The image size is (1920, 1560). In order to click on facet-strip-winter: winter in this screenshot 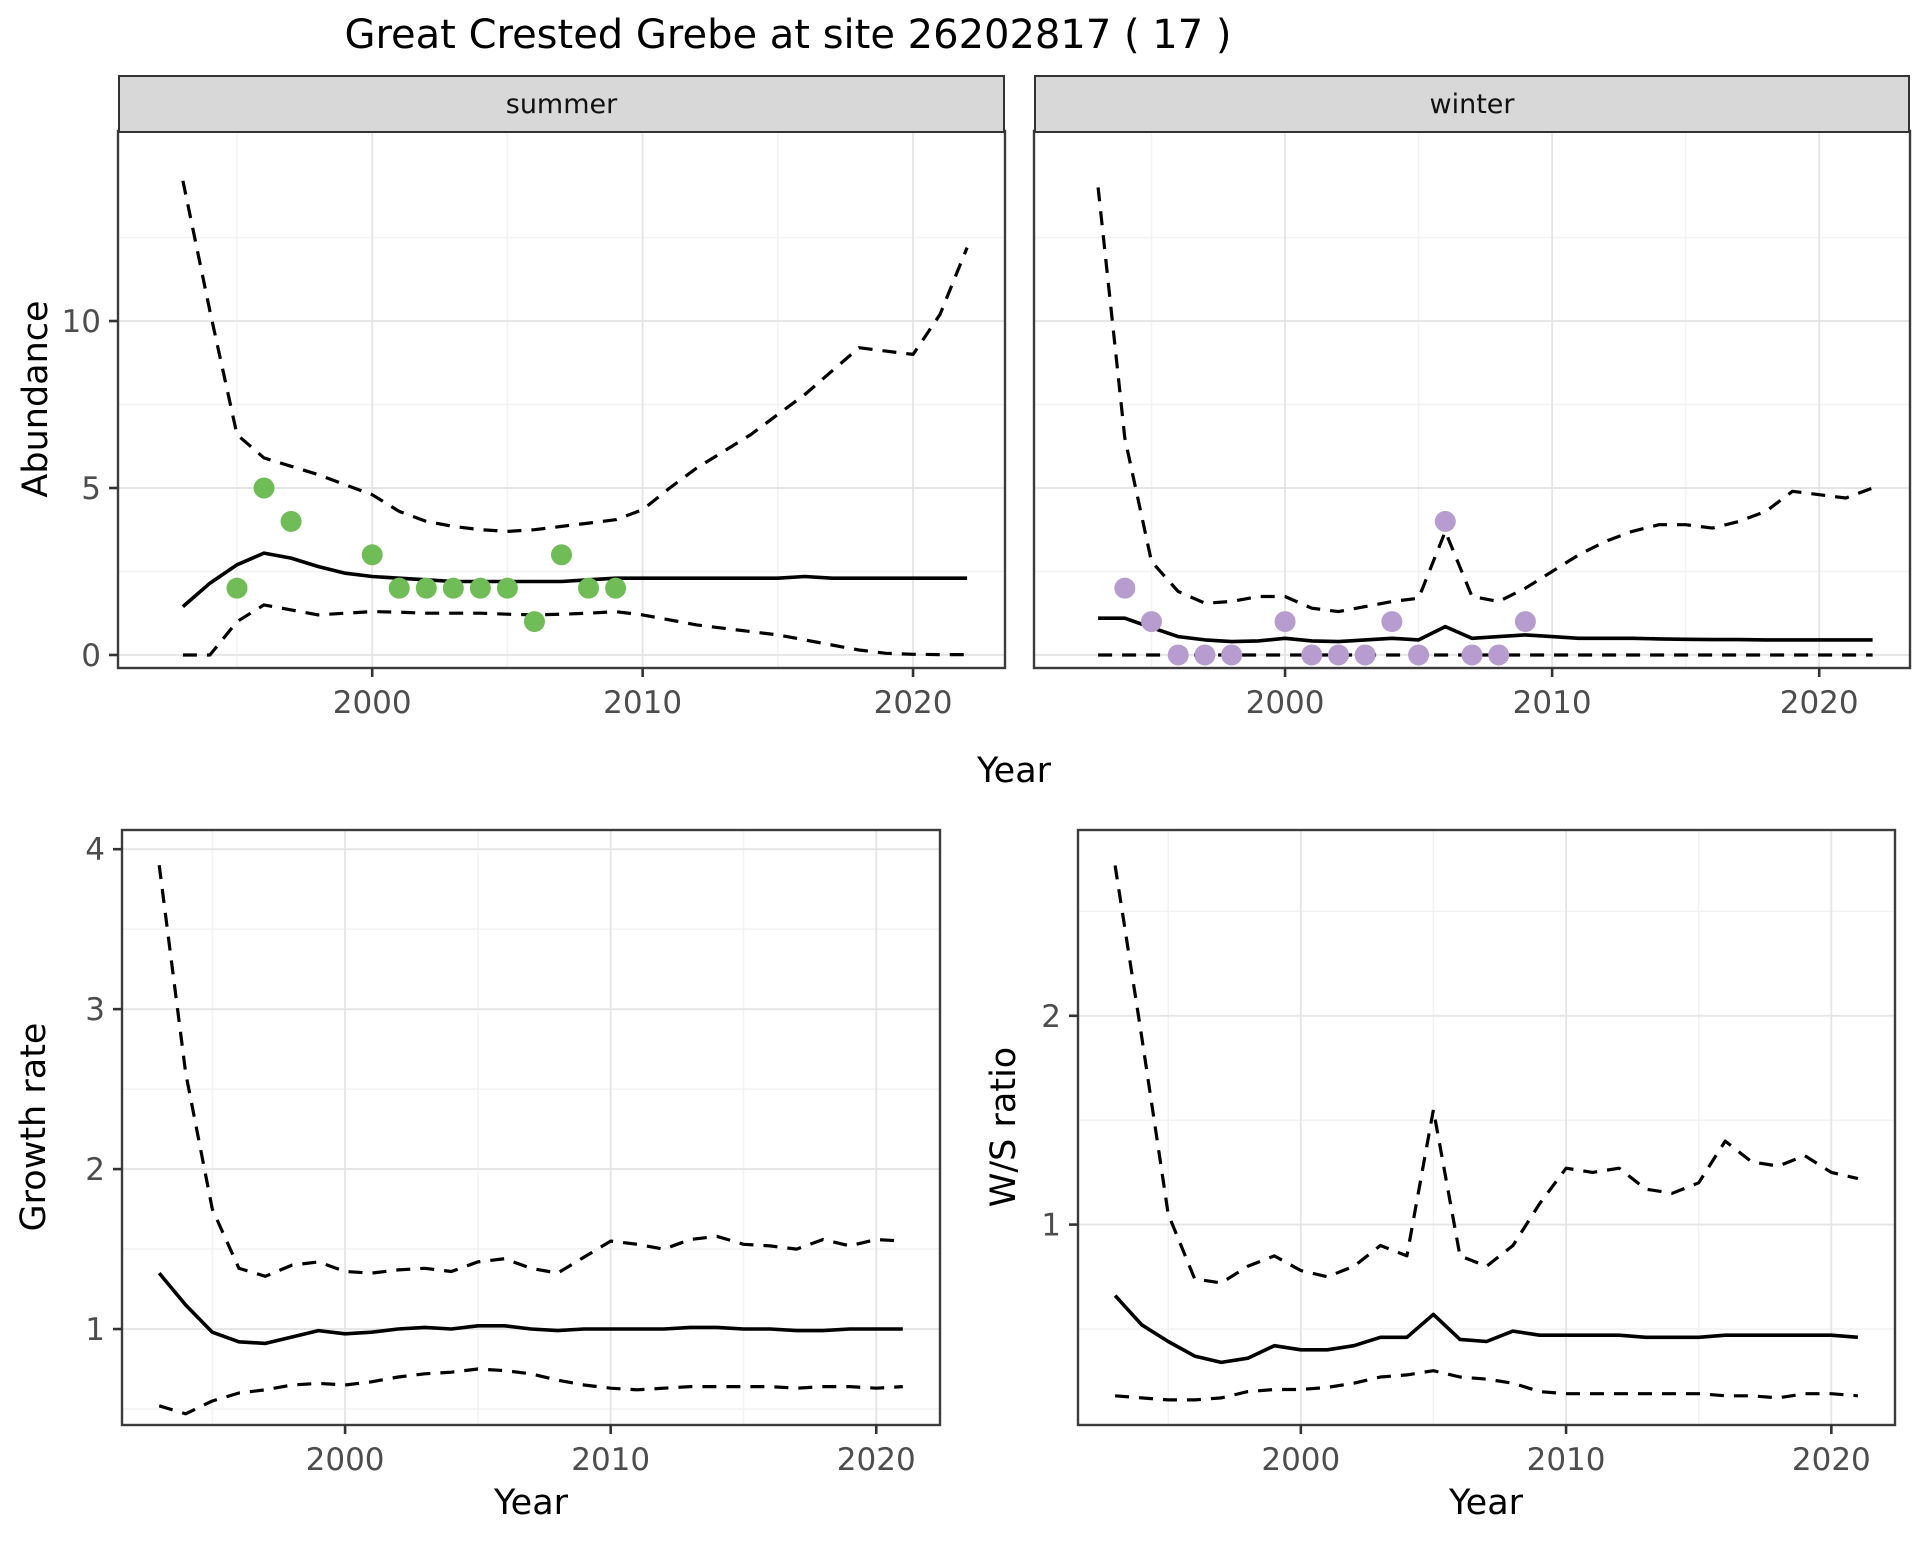, I will do `click(1472, 104)`.